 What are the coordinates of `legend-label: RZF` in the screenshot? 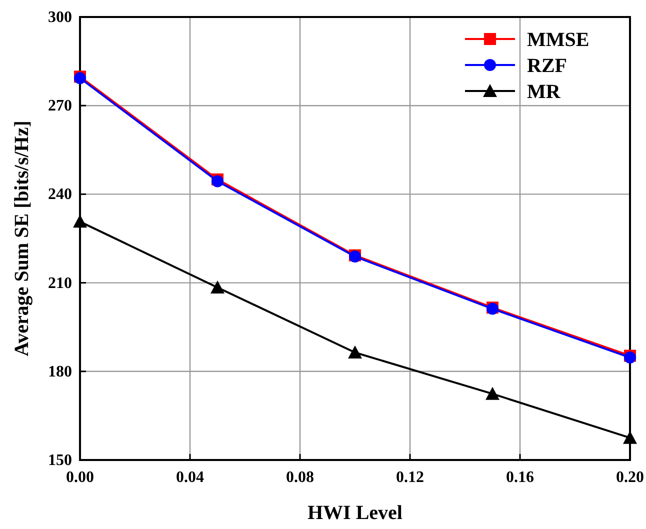 It's located at (547, 66).